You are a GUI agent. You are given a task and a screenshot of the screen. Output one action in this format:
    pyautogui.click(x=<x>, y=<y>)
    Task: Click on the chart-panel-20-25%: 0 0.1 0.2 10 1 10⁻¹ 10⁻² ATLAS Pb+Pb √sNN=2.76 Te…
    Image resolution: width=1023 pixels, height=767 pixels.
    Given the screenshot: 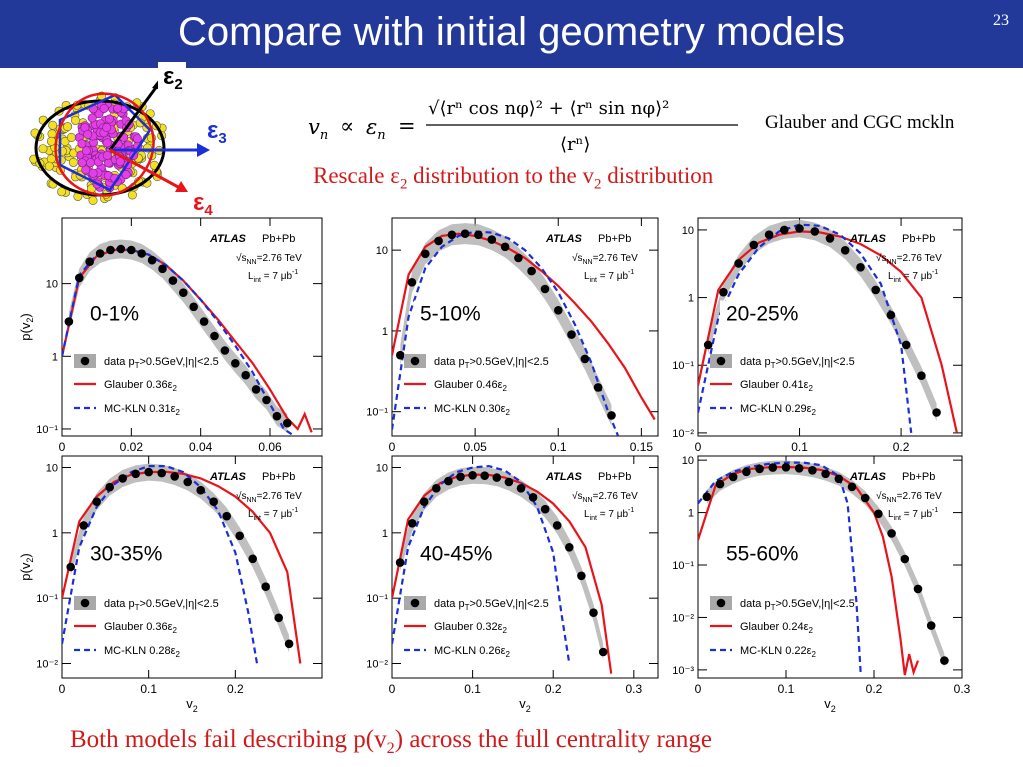 What is the action you would take?
    pyautogui.click(x=817, y=335)
    